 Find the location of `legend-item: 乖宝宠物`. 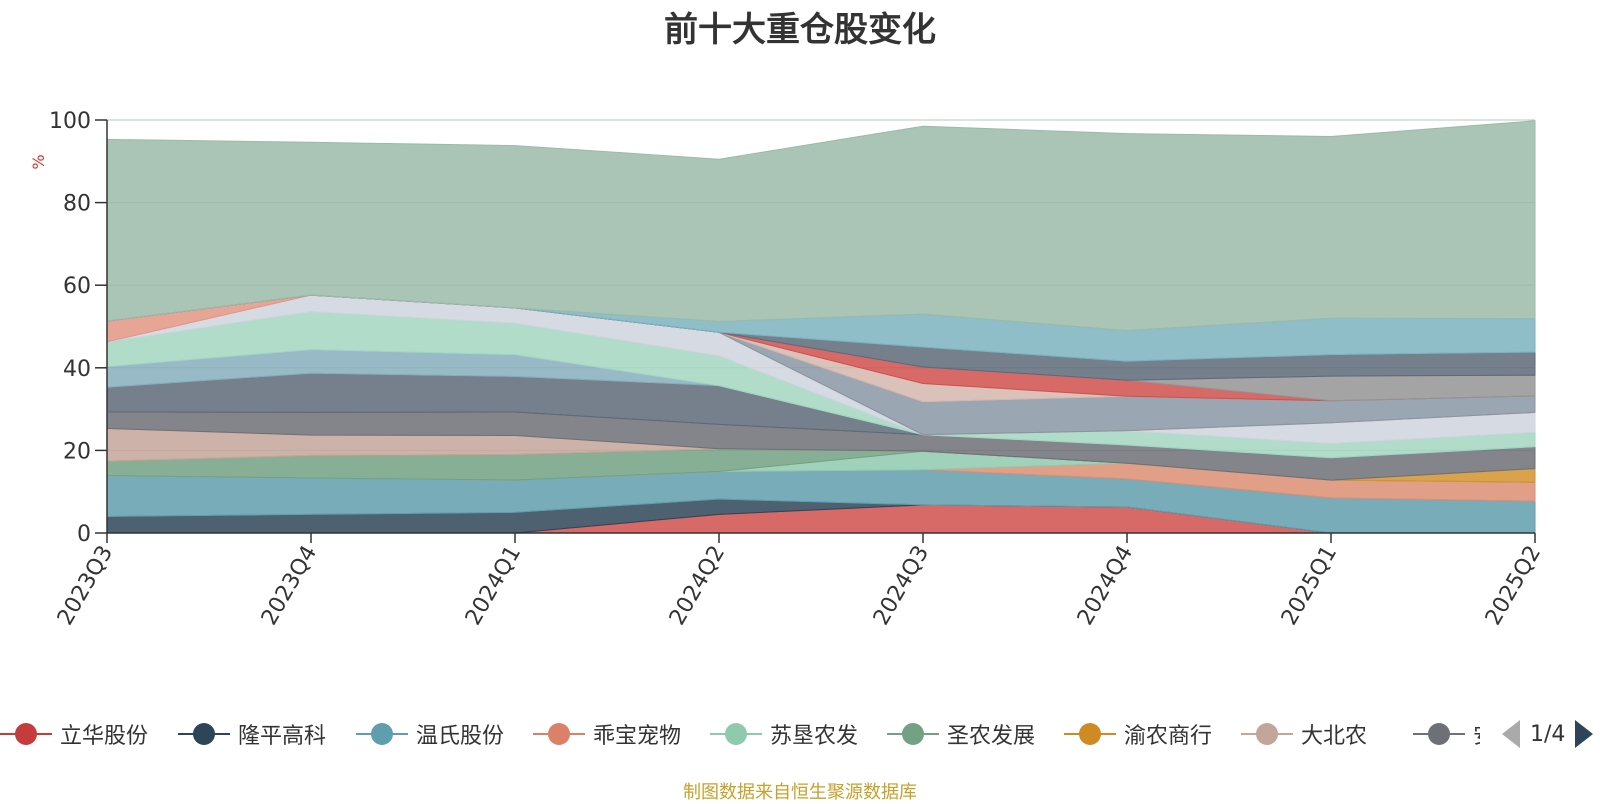

legend-item: 乖宝宠物 is located at coordinates (607, 734).